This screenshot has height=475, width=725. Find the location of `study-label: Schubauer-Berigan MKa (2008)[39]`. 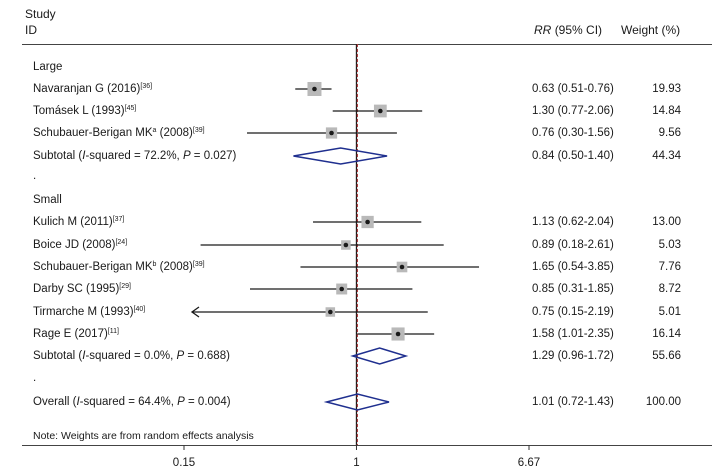

study-label: Schubauer-Berigan MKa (2008)[39] is located at coordinates (119, 133).